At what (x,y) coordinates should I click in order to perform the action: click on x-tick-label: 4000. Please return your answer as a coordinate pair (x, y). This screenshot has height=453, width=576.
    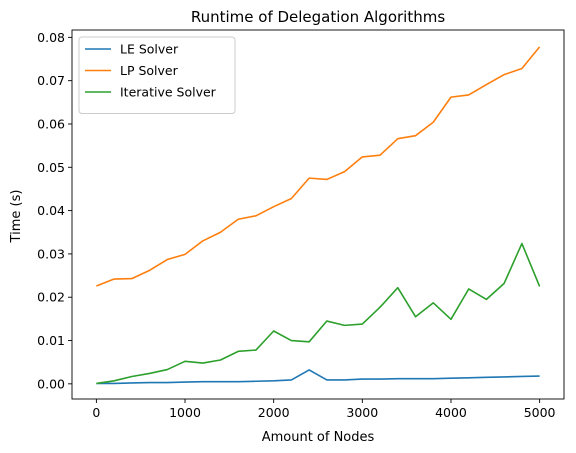
    Looking at the image, I should click on (451, 412).